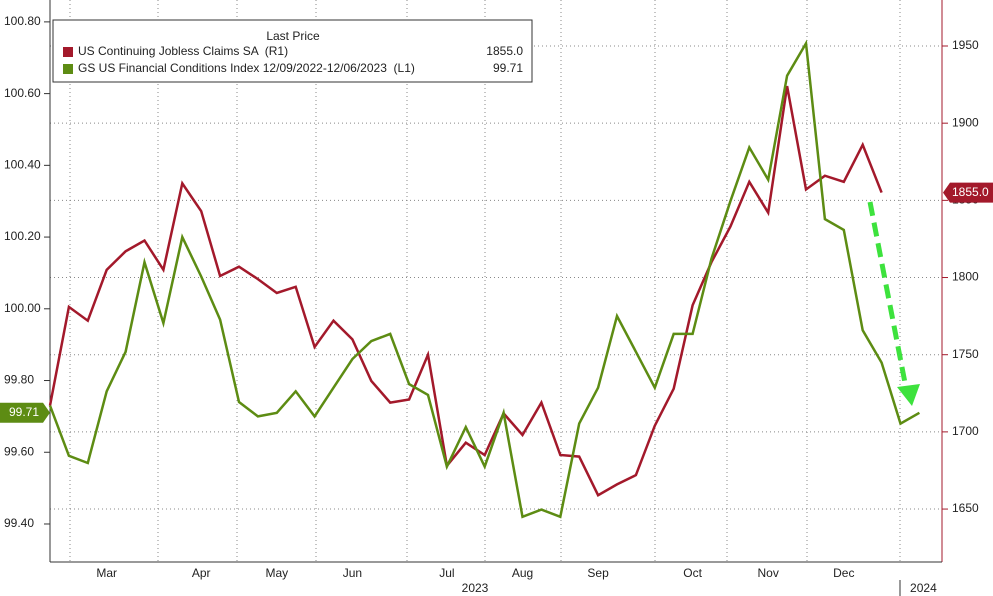 The height and width of the screenshot is (596, 993). What do you see at coordinates (19, 380) in the screenshot?
I see `y-tick-label: 99.80` at bounding box center [19, 380].